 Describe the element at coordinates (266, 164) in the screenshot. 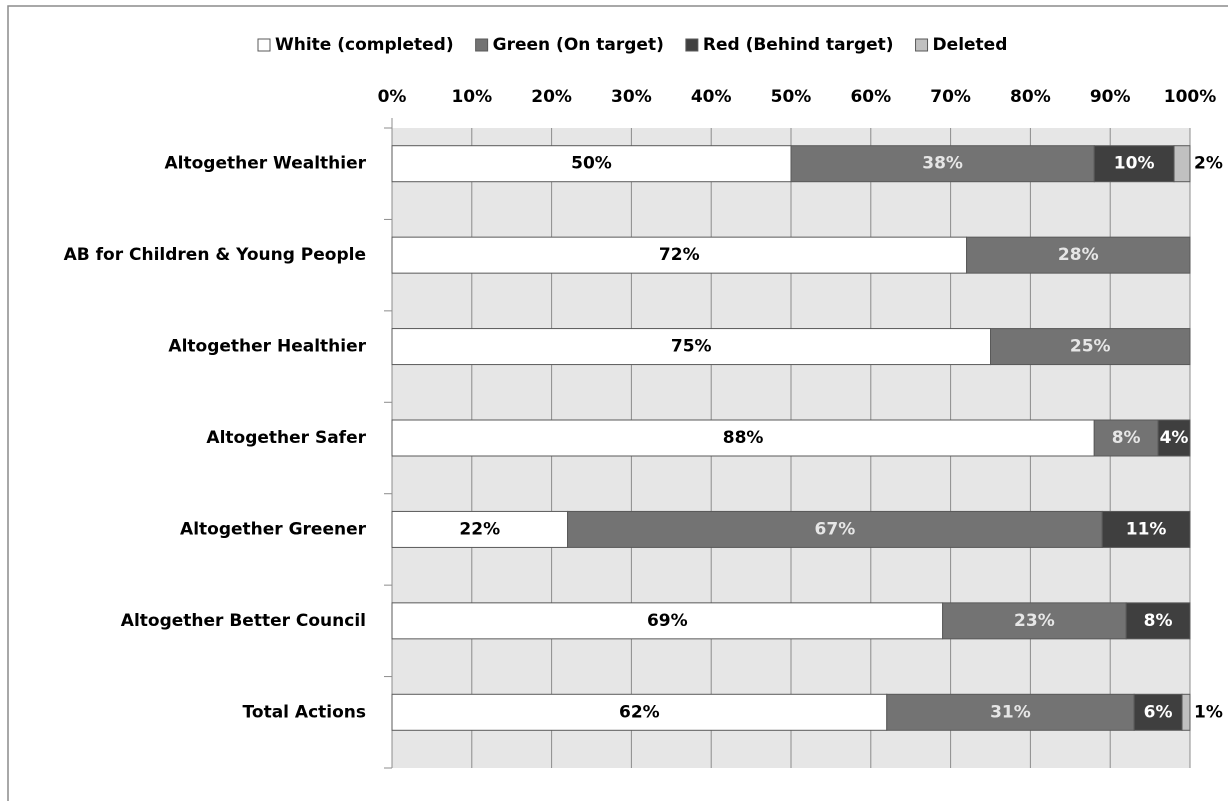

I see `category-label: Altogether Wealthier` at that location.